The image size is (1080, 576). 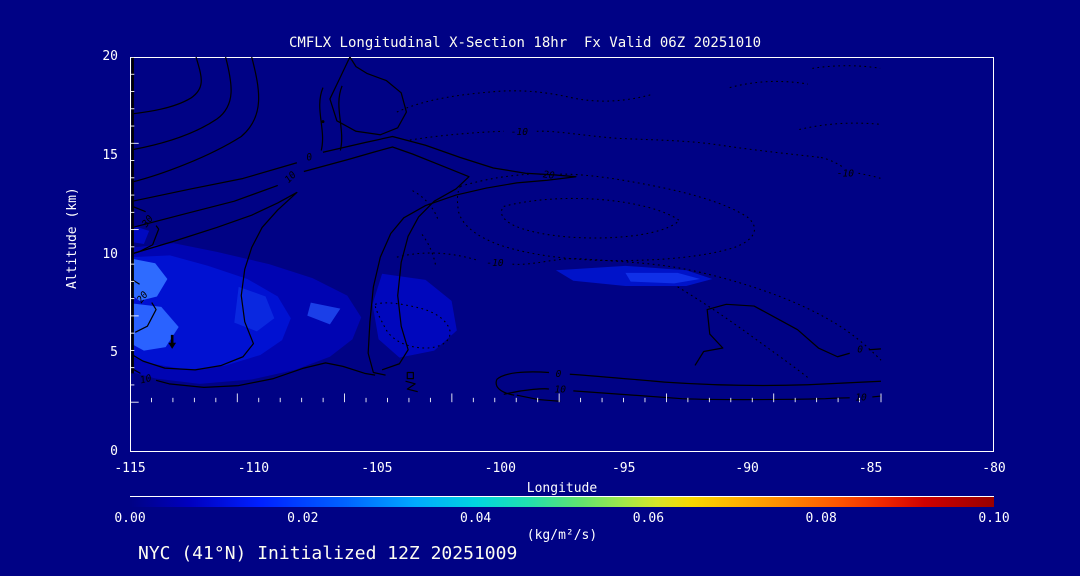 What do you see at coordinates (994, 518) in the screenshot?
I see `colorbar-tick-0.10: 0.10` at bounding box center [994, 518].